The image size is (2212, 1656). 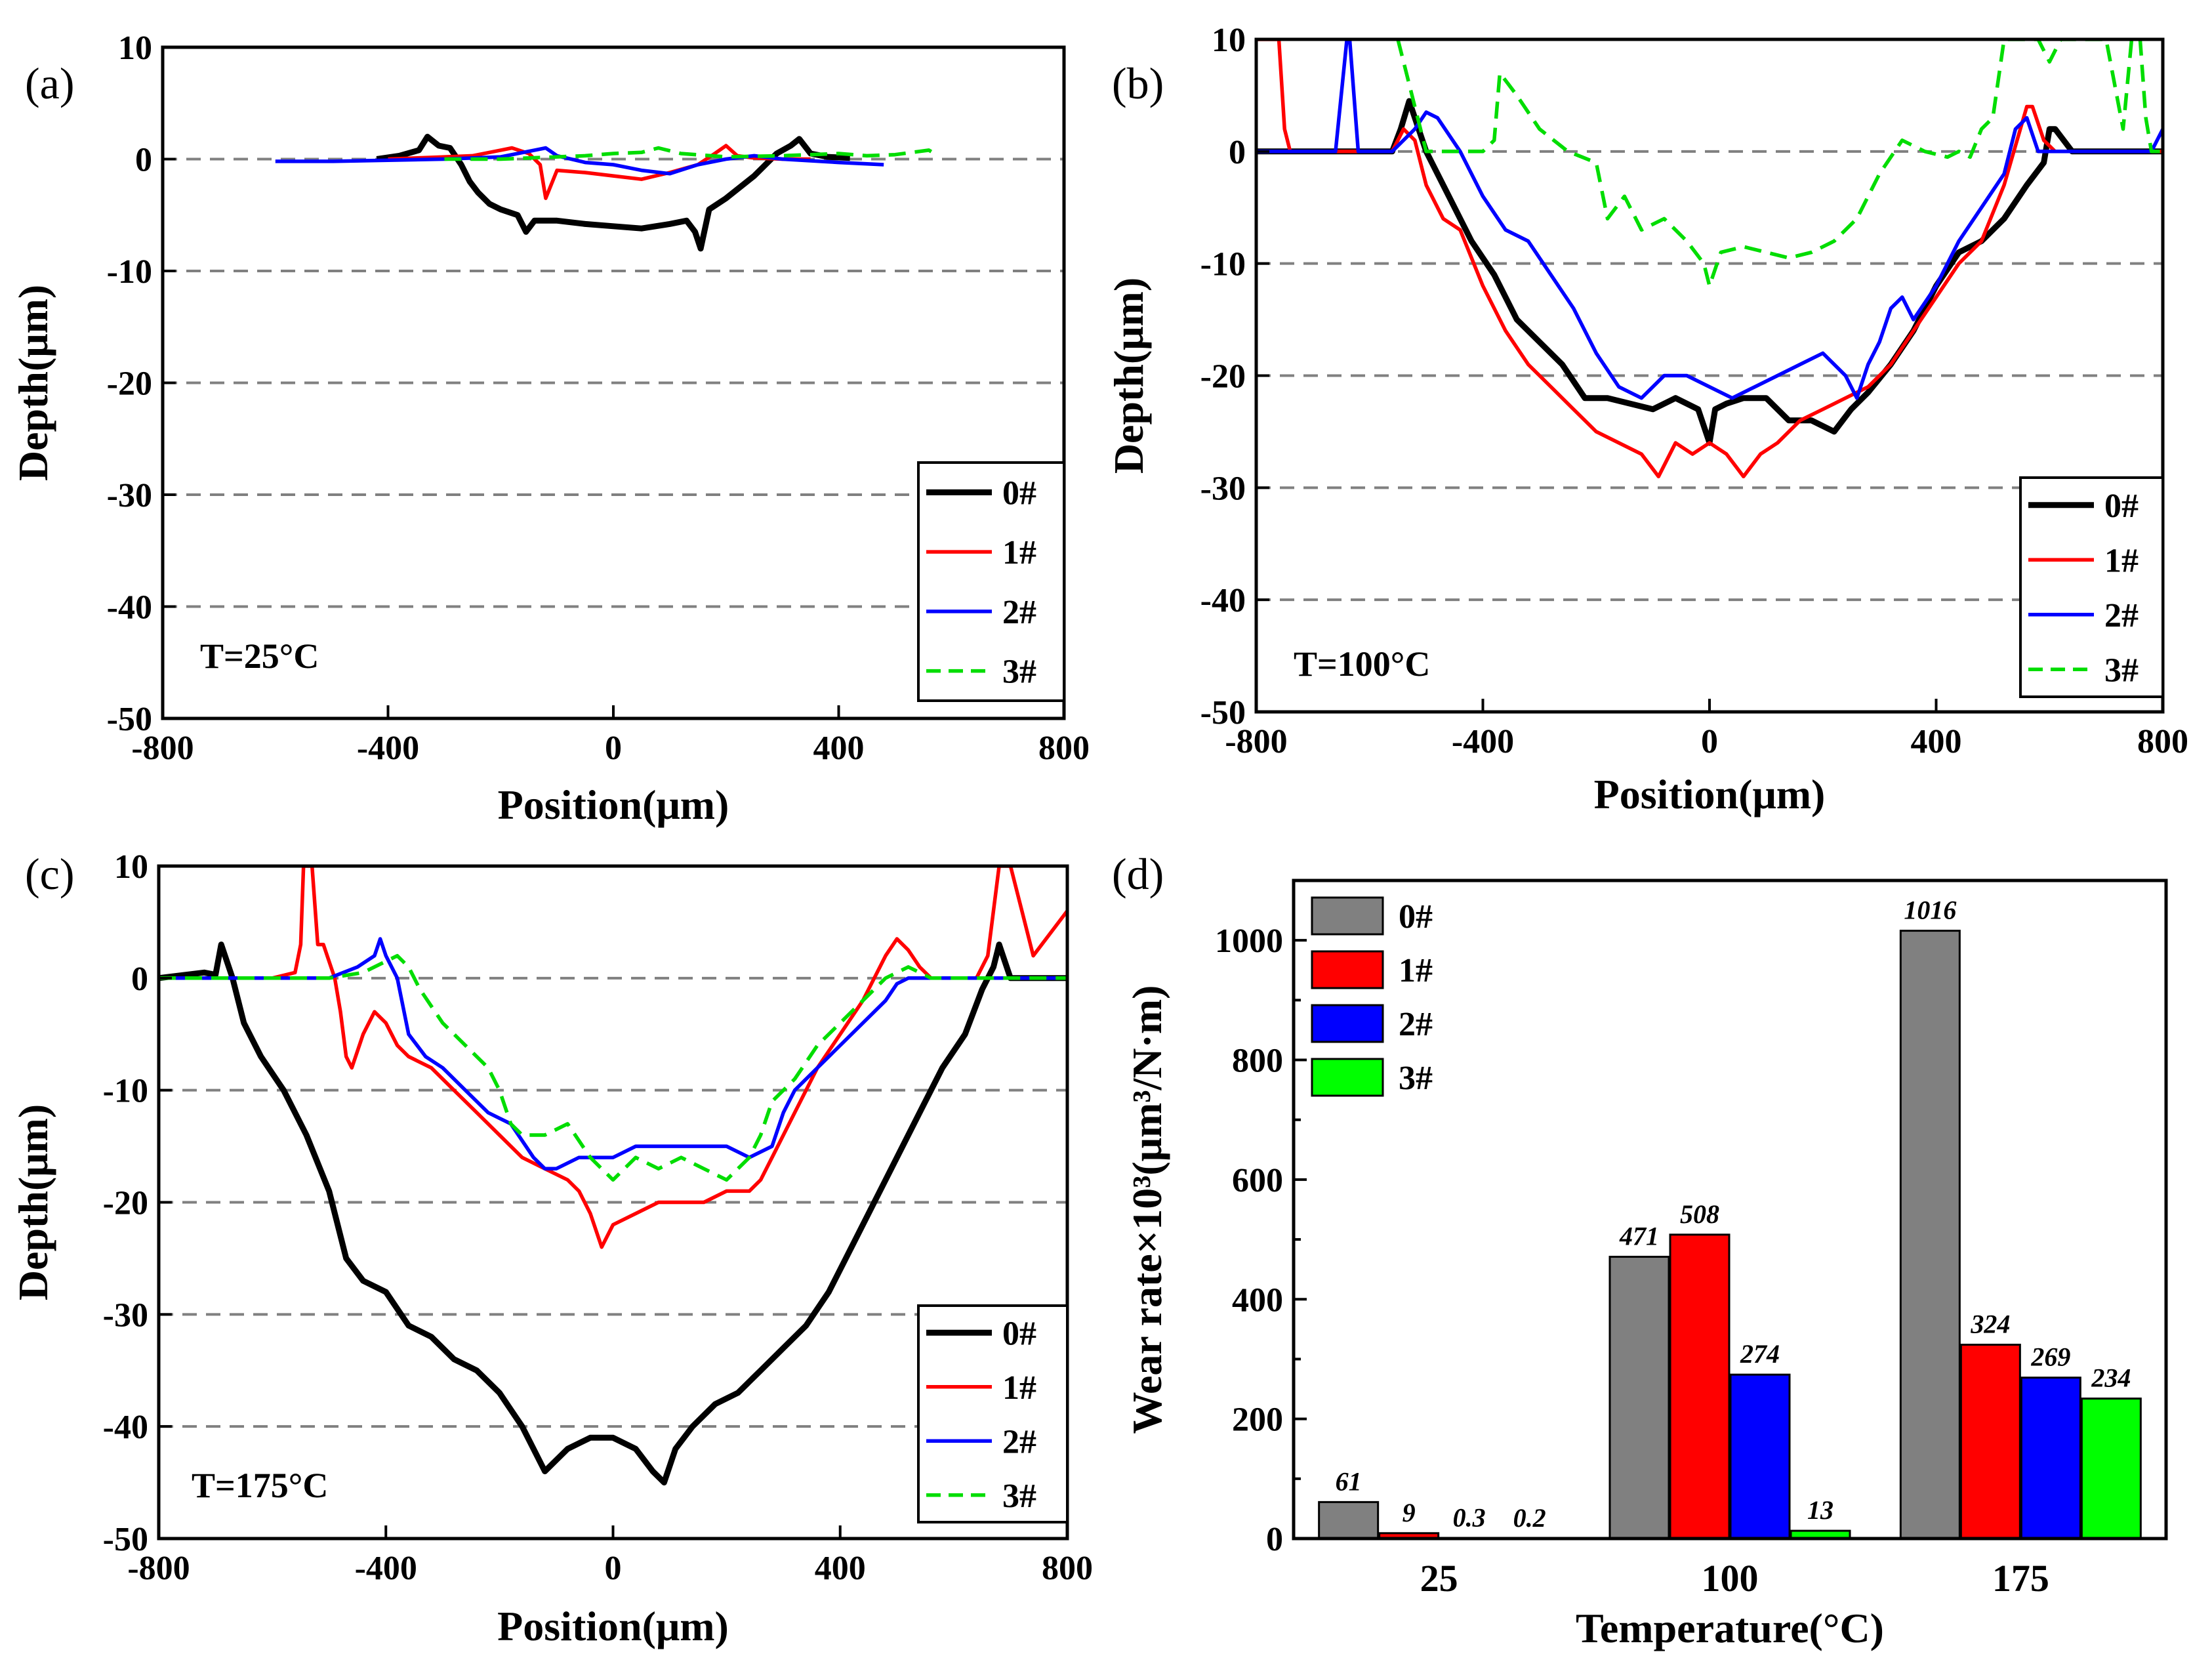 What do you see at coordinates (2162, 741) in the screenshot?
I see `x-tick-label: 800` at bounding box center [2162, 741].